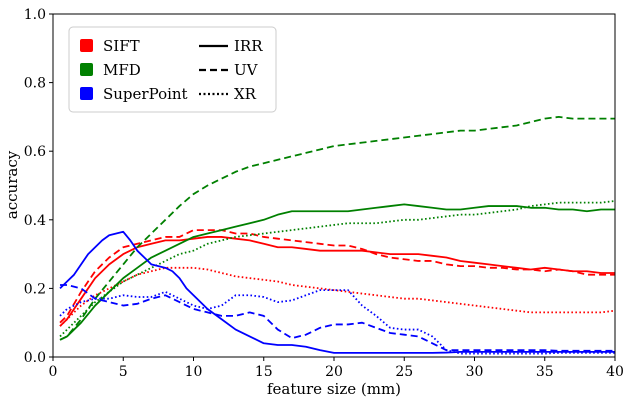 This screenshot has height=405, width=626. I want to click on legend: SIFT MFD SuperPoint IRR UV XR, so click(172, 69).